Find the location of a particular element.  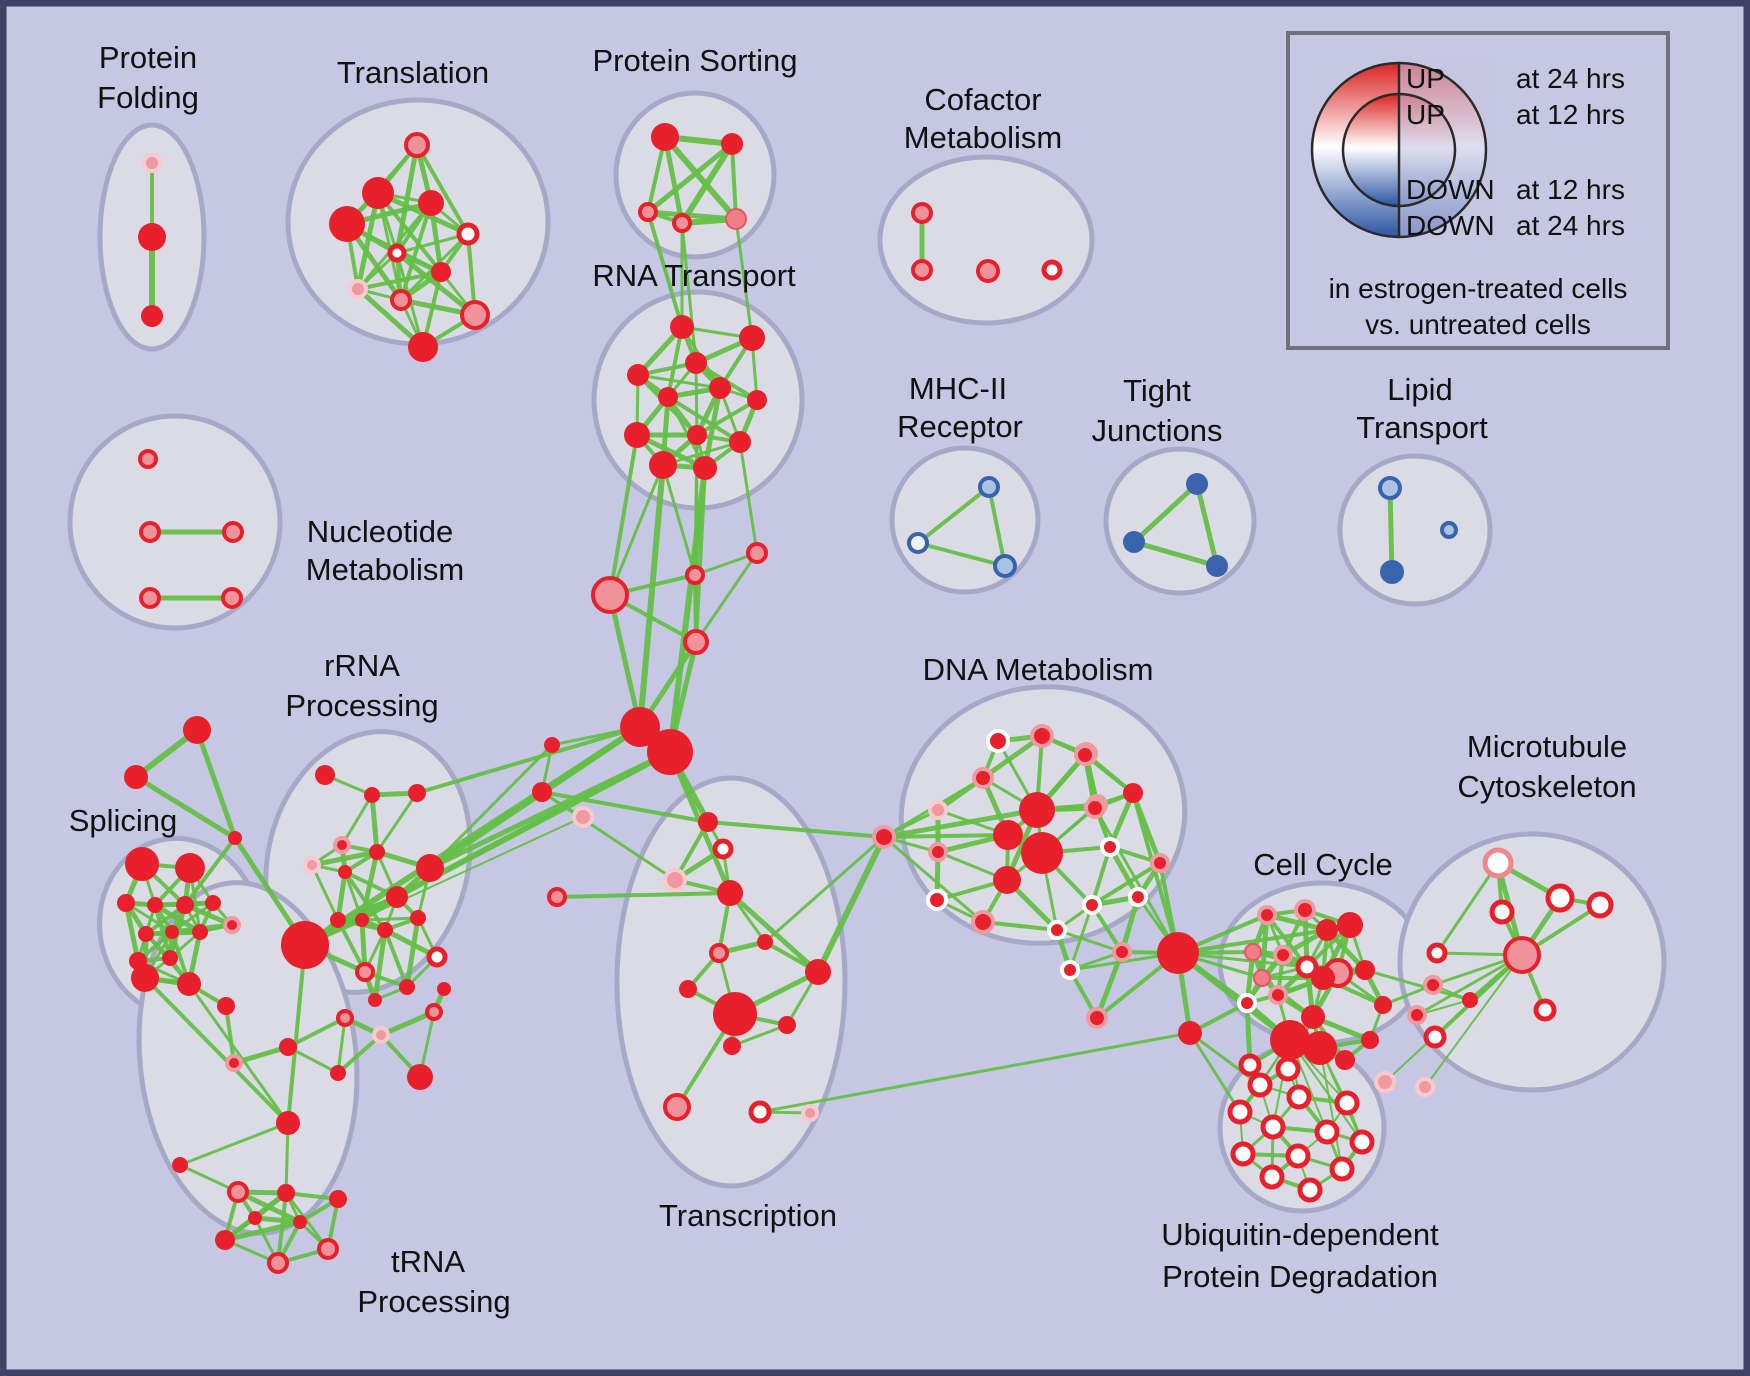

cluster-label-splicing: Splicing is located at coordinates (123, 820).